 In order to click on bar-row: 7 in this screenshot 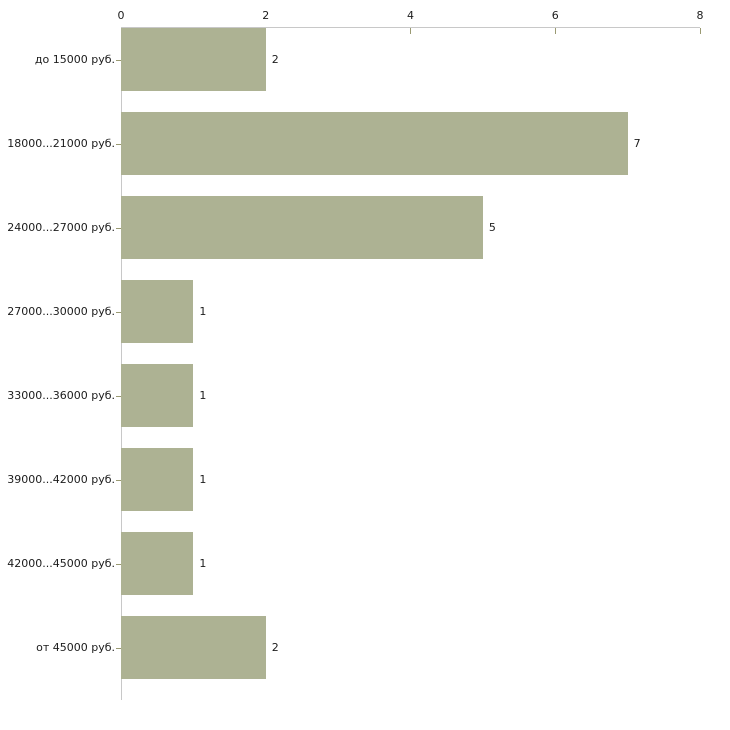, I will do `click(425, 143)`.